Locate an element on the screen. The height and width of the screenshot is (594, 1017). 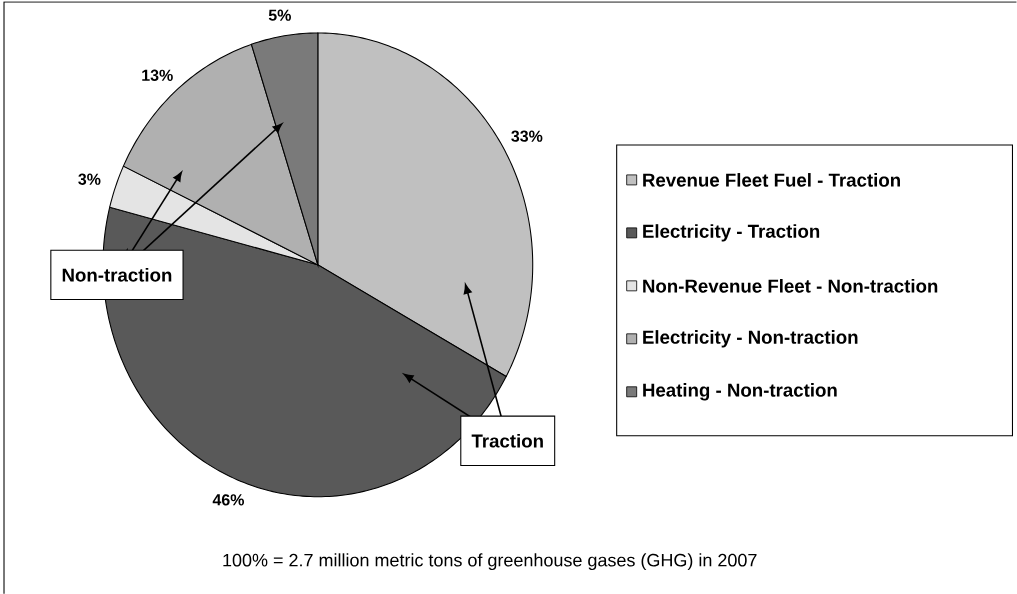
text: Traction is located at coordinates (507, 440).